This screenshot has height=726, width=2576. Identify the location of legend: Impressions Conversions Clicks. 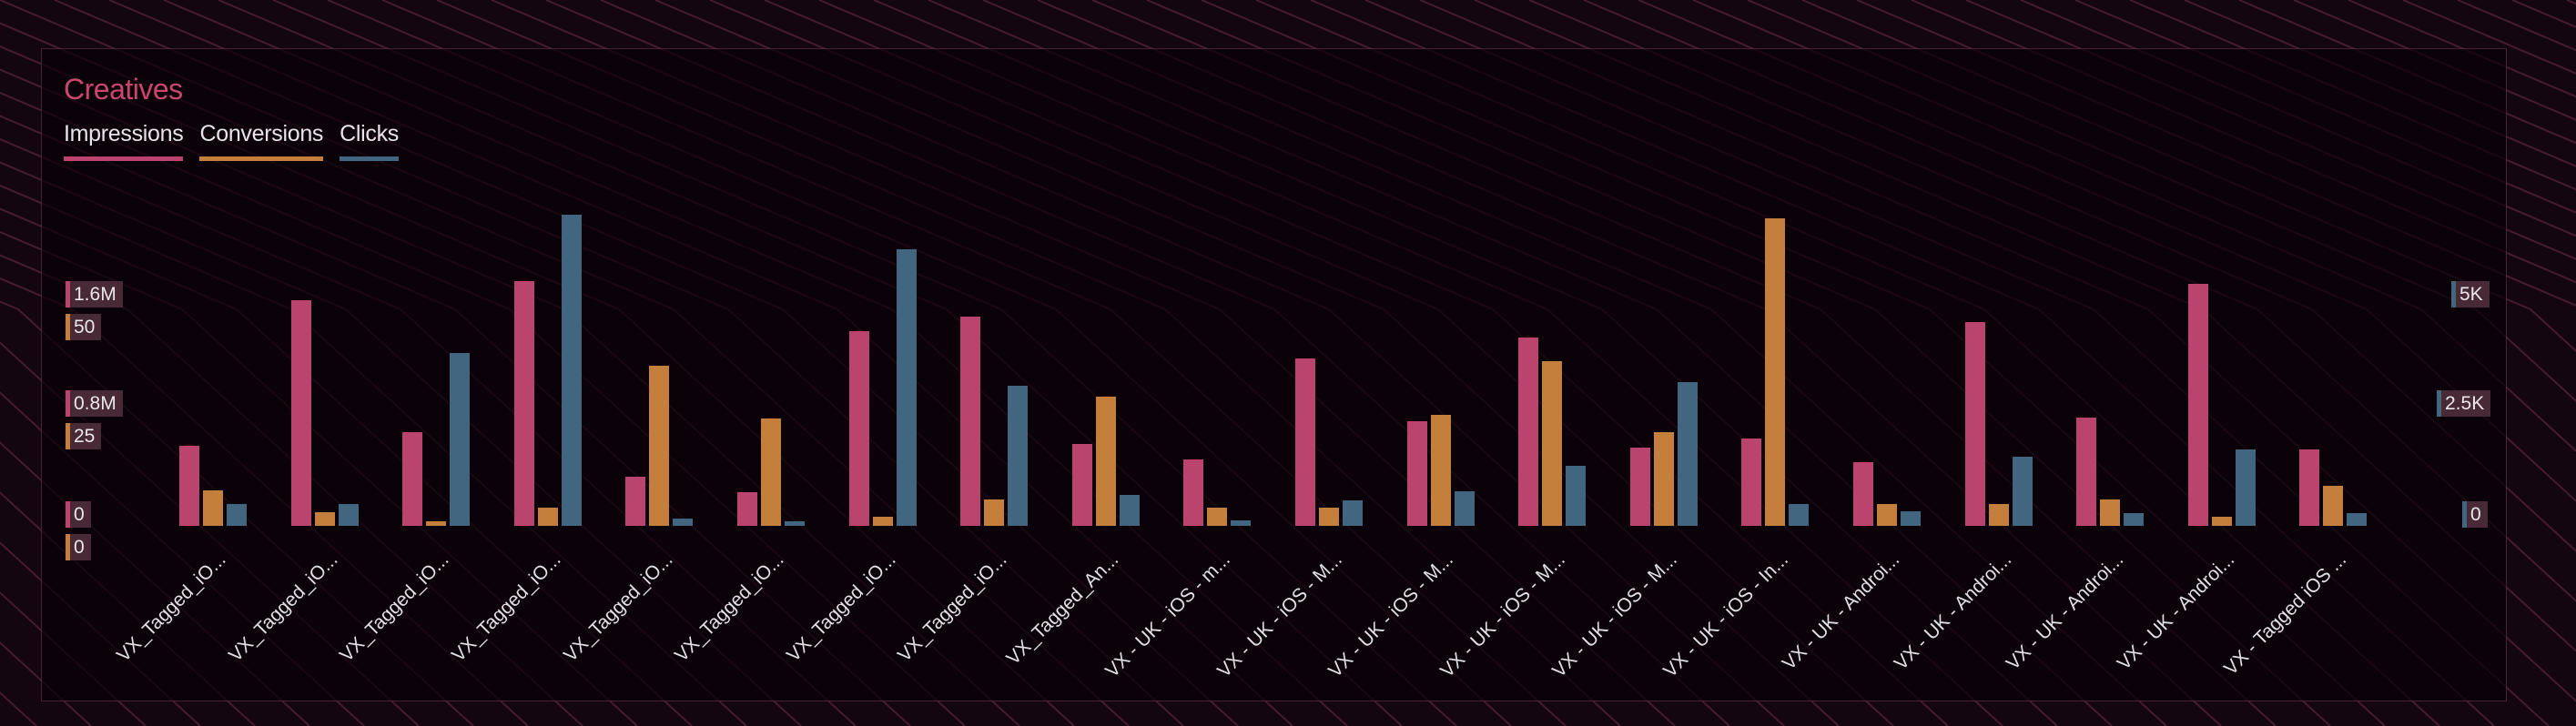
(231, 140).